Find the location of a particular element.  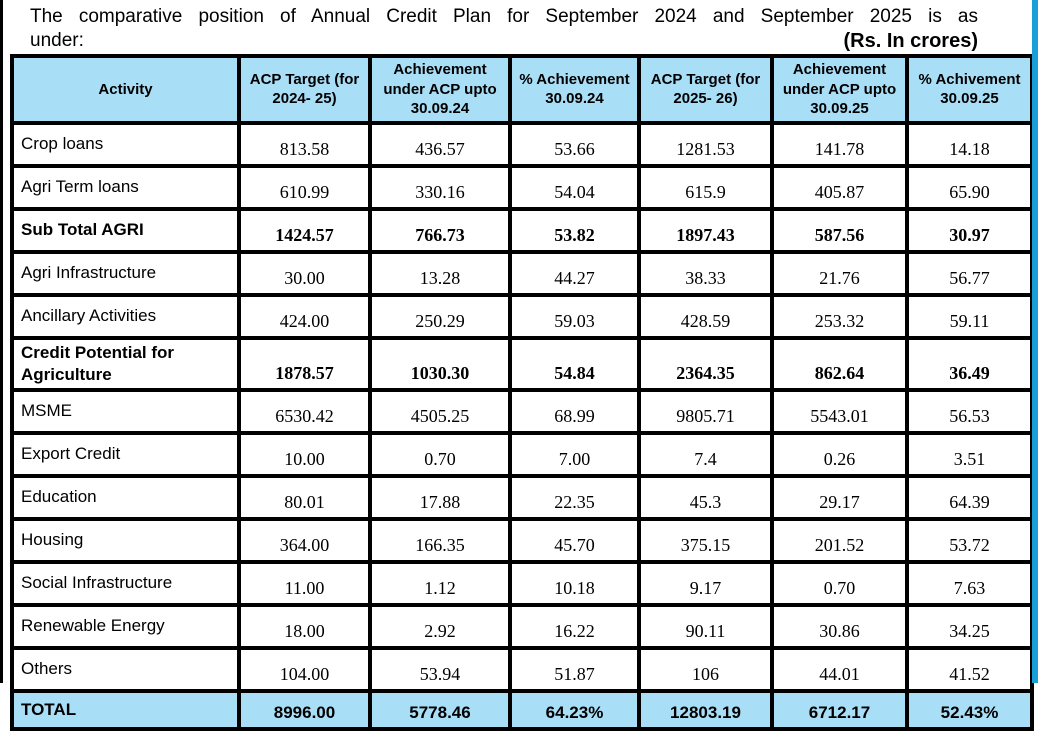

activity-cell: Crop loans is located at coordinates (125, 144).